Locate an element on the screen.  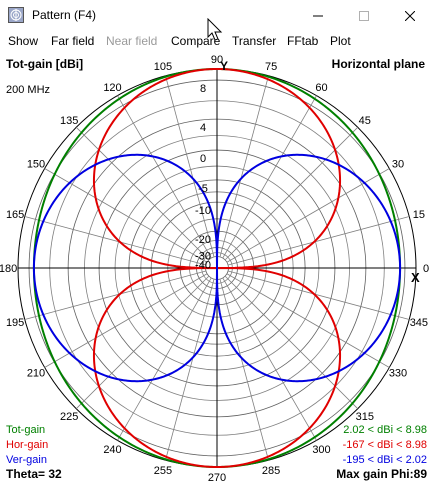
angle-tick-label: 90 is located at coordinates (217, 60).